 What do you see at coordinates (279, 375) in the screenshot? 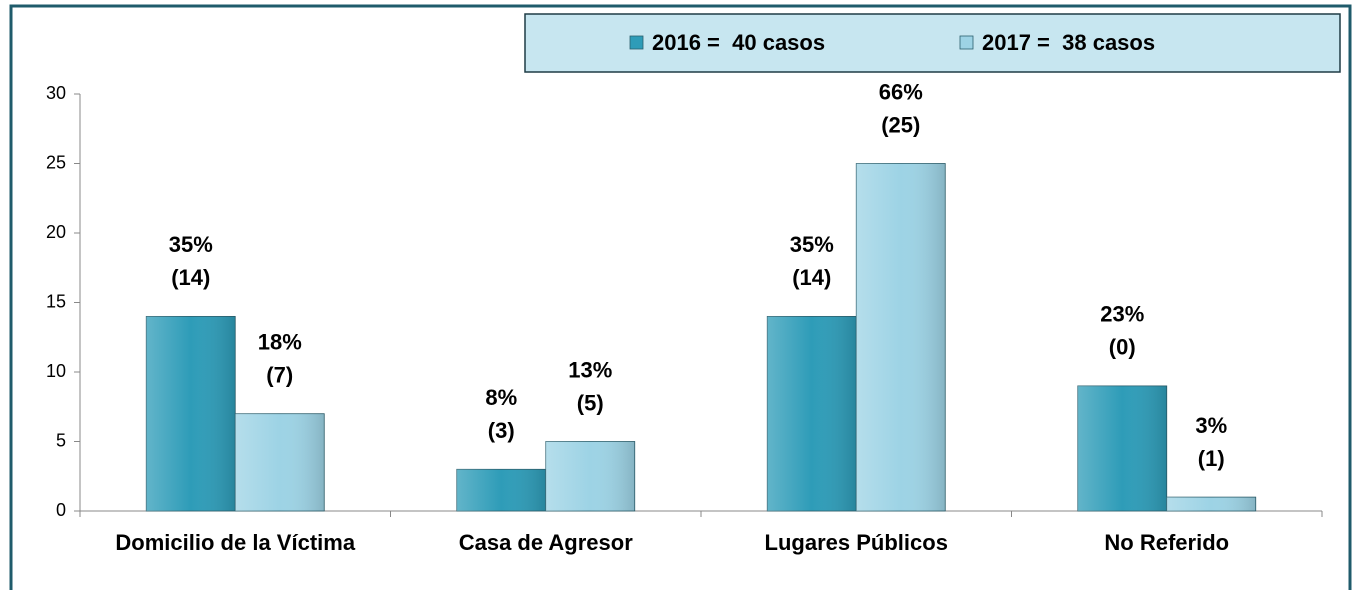
I see `value-label: (7)` at bounding box center [279, 375].